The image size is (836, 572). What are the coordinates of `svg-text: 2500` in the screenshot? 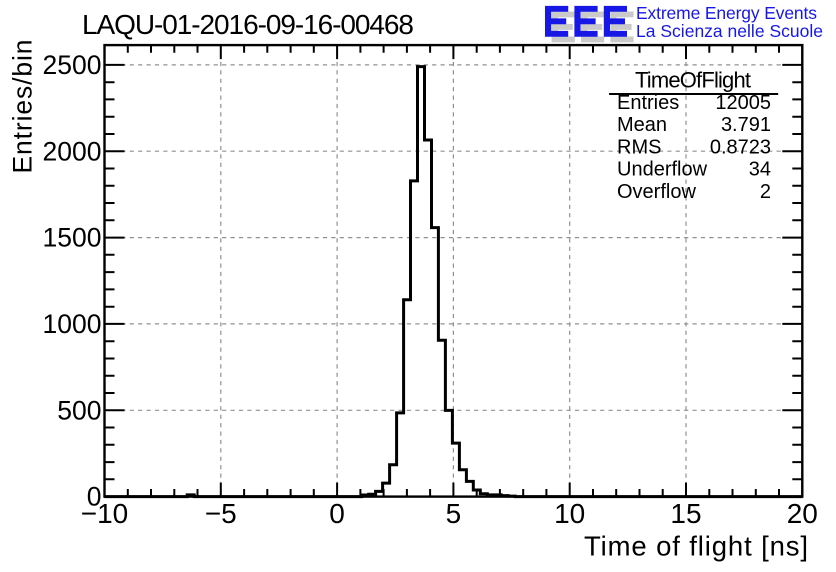 It's located at (72, 65).